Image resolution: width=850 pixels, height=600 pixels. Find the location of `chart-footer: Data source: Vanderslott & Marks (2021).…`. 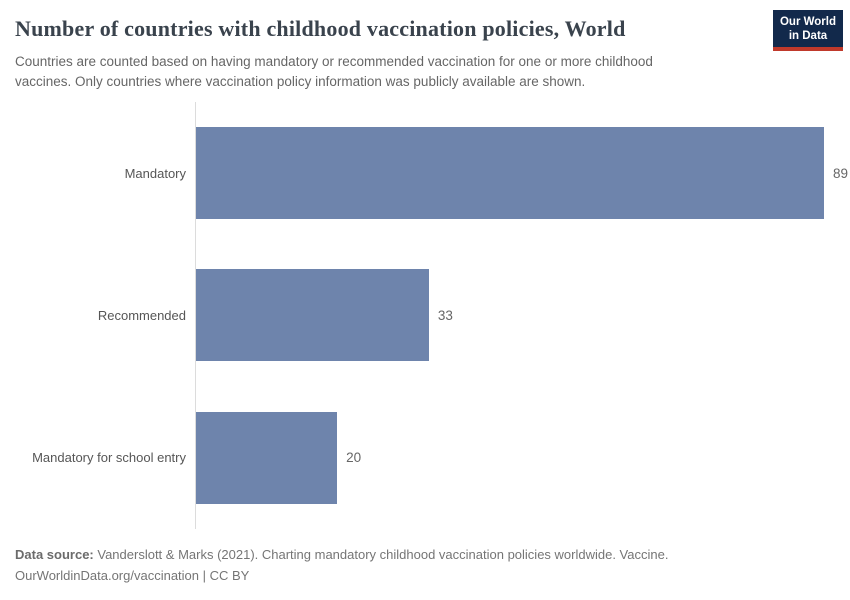

chart-footer: Data source: Vanderslott & Marks (2021).… is located at coordinates (425, 565).